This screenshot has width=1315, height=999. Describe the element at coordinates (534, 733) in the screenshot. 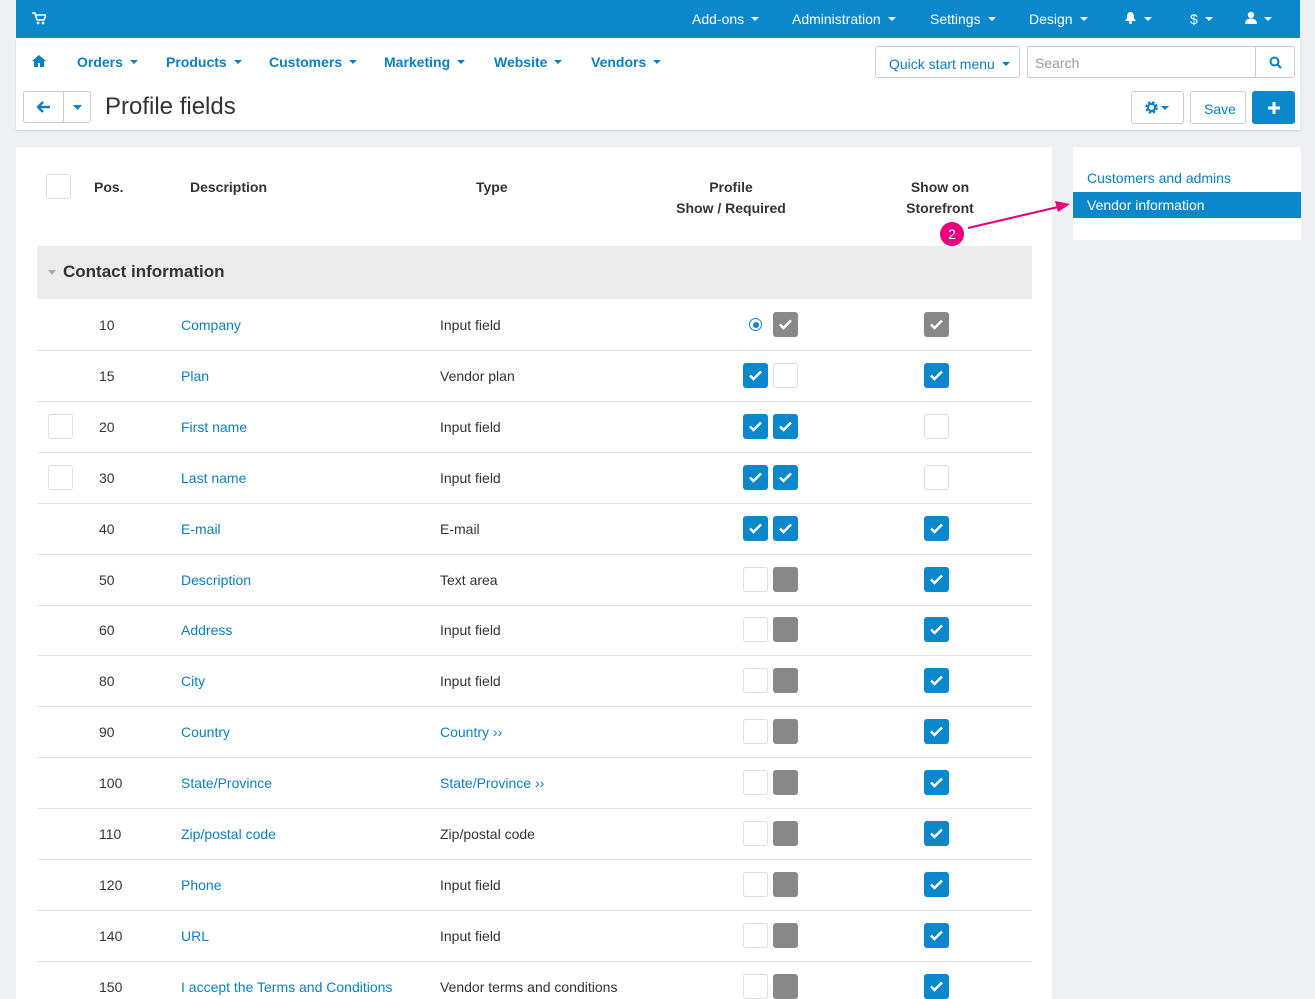

I see `table-row: 90 Country Country ››` at that location.